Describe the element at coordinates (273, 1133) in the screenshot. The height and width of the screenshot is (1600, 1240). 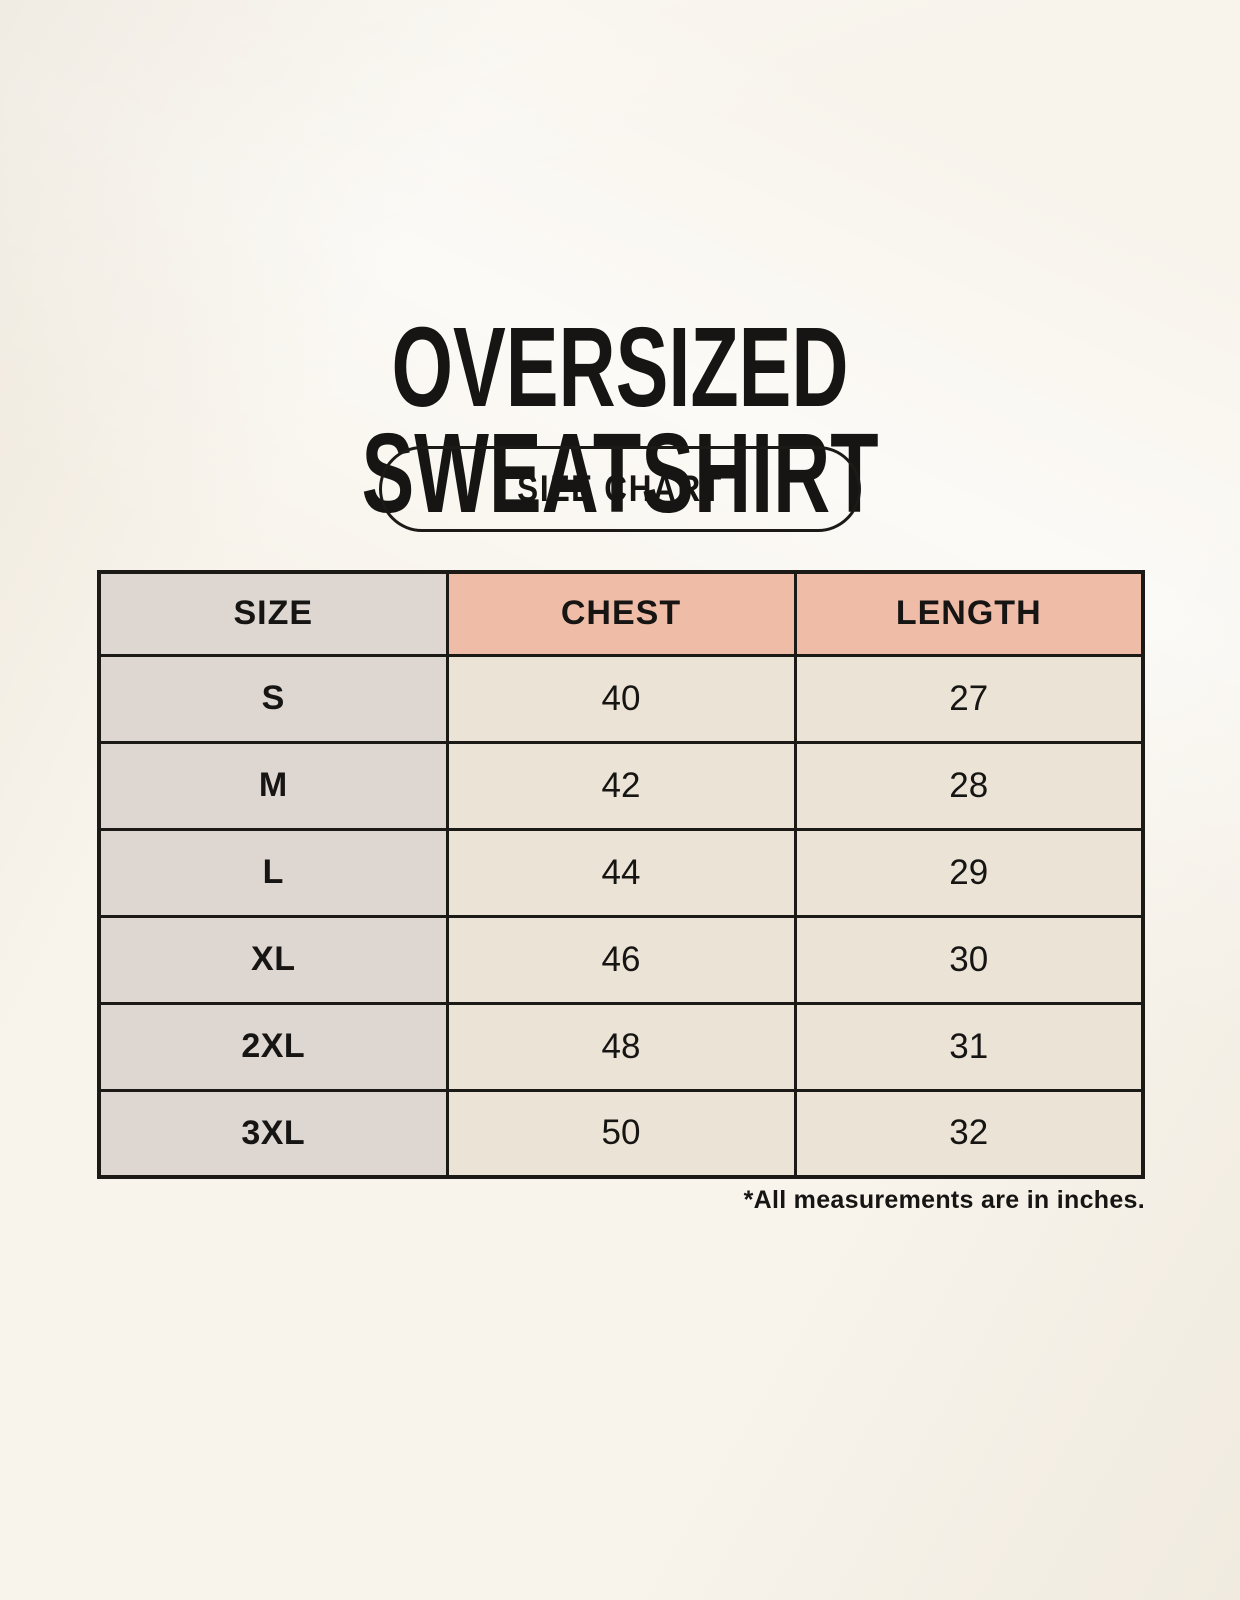
I see `size-label: 3XL` at that location.